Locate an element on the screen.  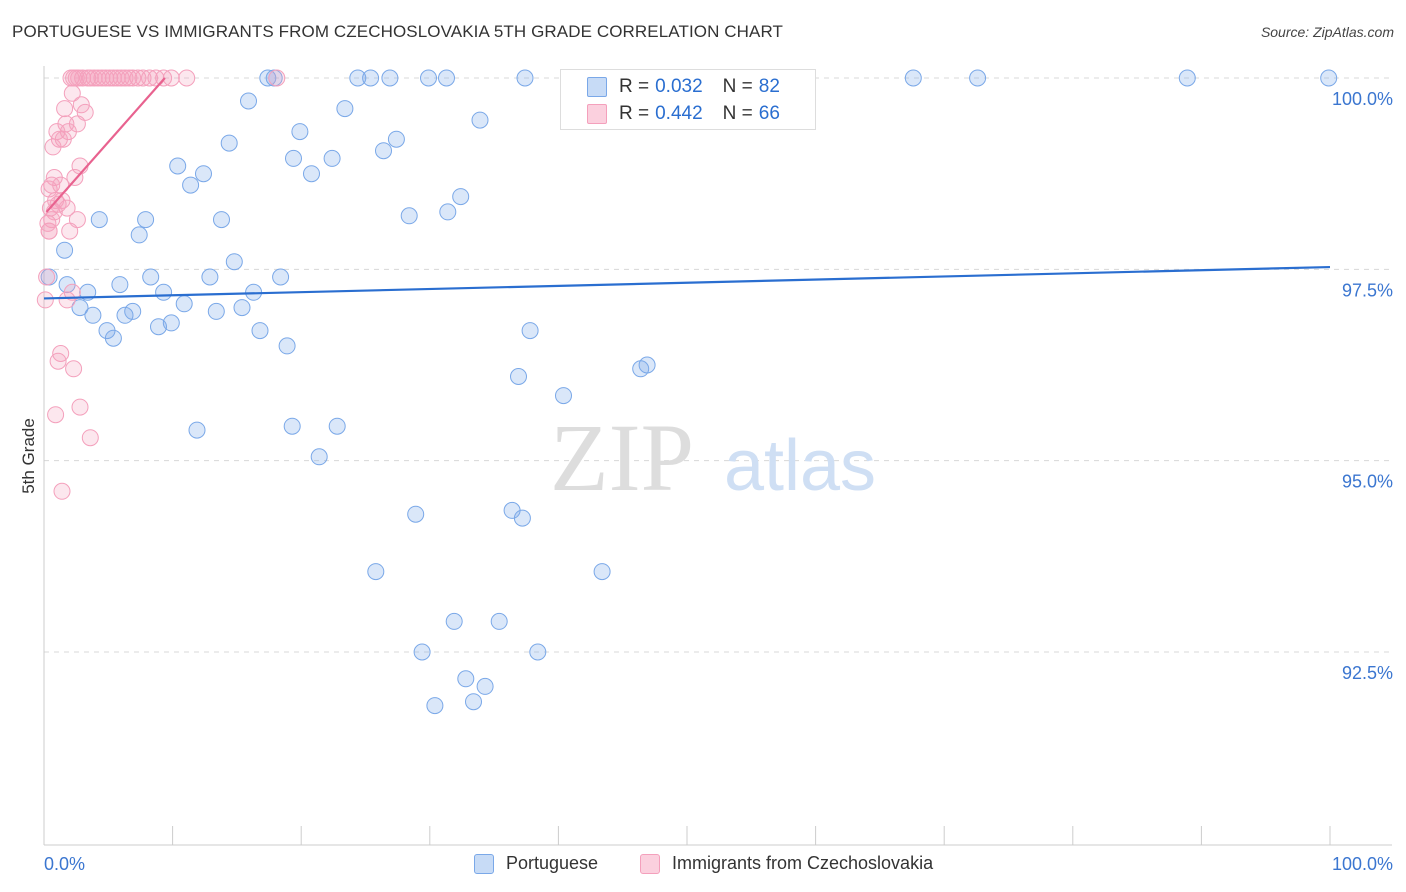
legend-item-czechoslovakia: Immigrants from Czechoslovakia is located at coordinates (786, 863).